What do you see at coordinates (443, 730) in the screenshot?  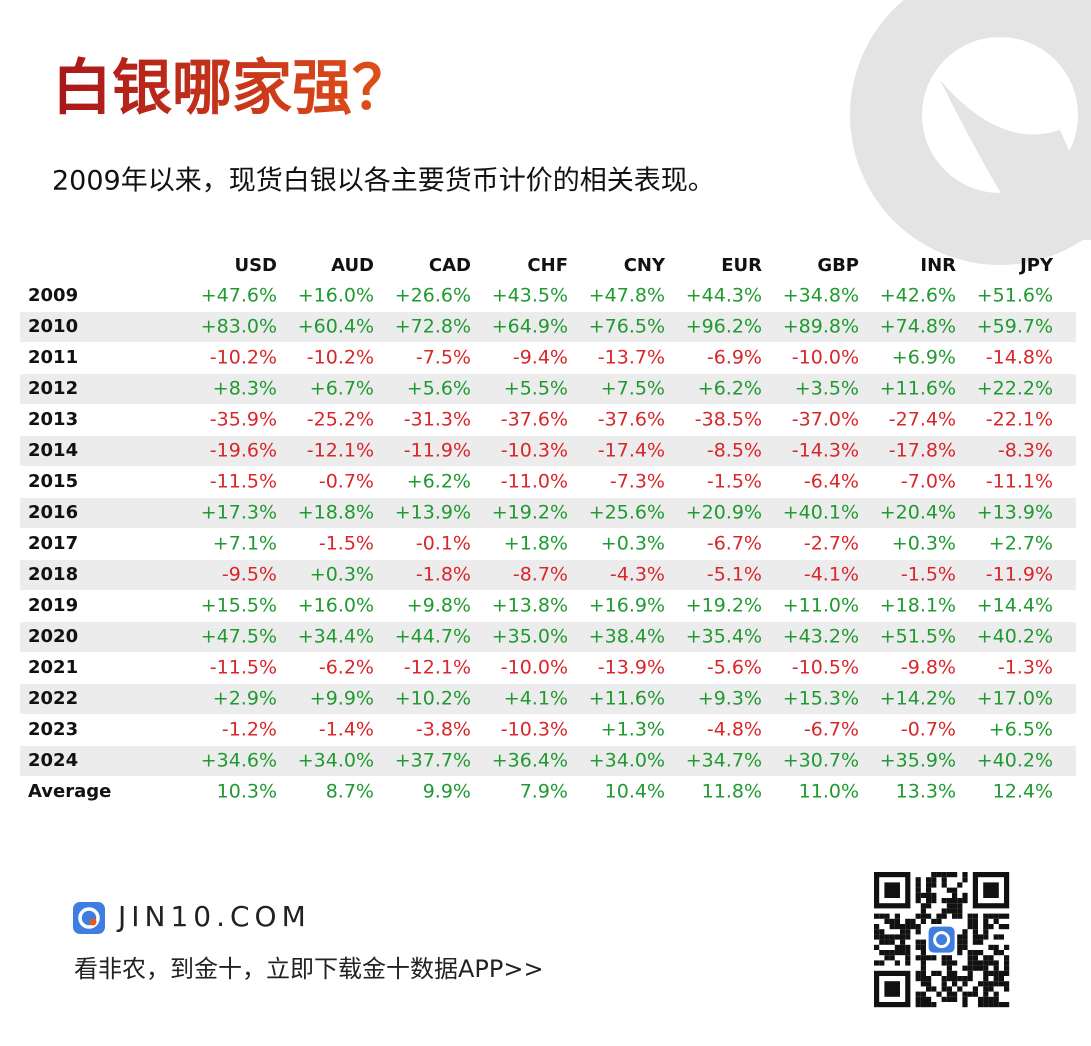 I see `cell: -3.8%` at bounding box center [443, 730].